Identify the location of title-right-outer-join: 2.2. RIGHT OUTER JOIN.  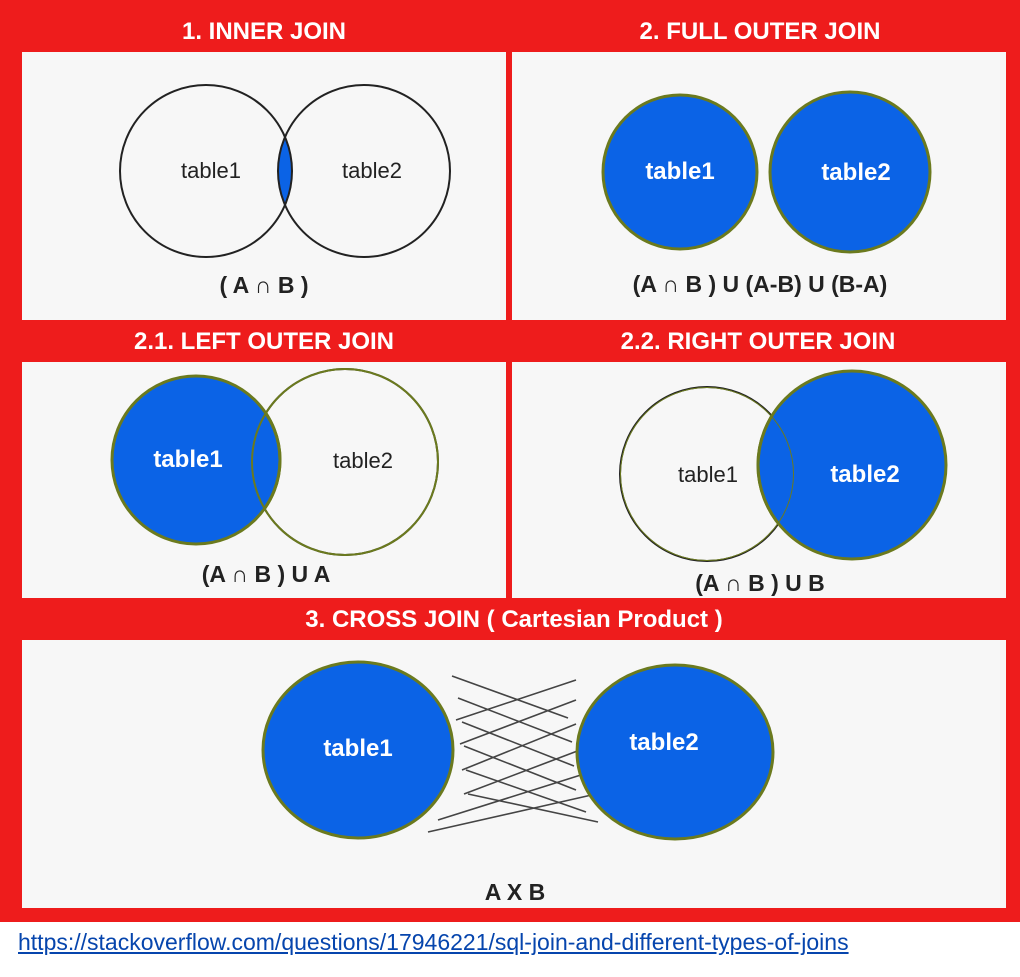
(758, 341).